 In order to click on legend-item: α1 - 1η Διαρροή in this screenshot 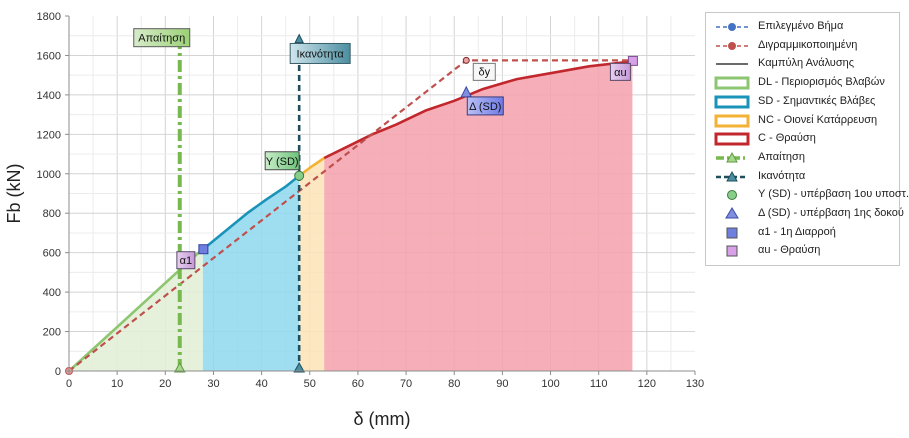, I will do `click(806, 233)`.